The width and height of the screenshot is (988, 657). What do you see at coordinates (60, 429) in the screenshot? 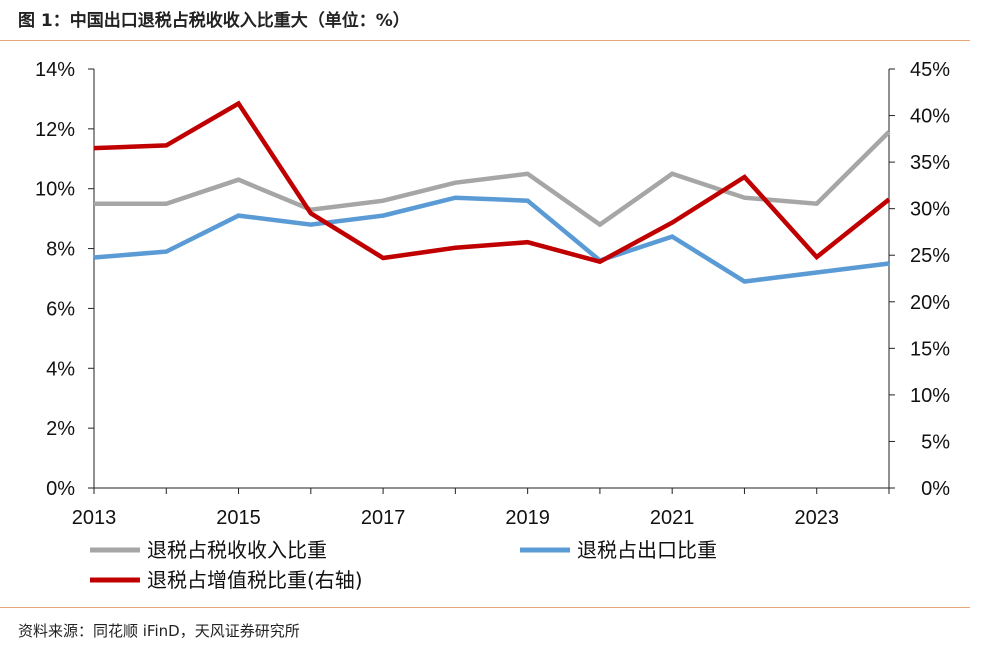
I see `y-left-tick-label: 2%` at bounding box center [60, 429].